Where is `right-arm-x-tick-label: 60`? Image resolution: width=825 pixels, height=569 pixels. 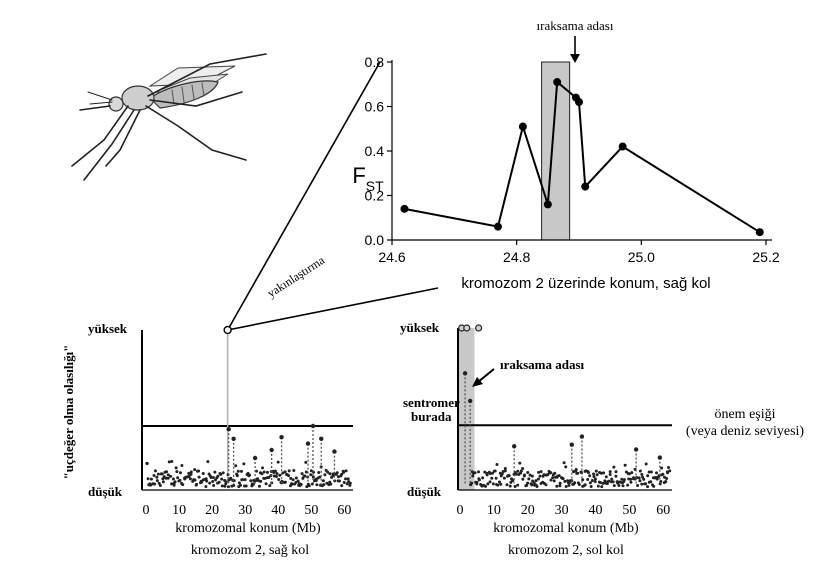
right-arm-x-tick-label: 60 is located at coordinates (344, 510).